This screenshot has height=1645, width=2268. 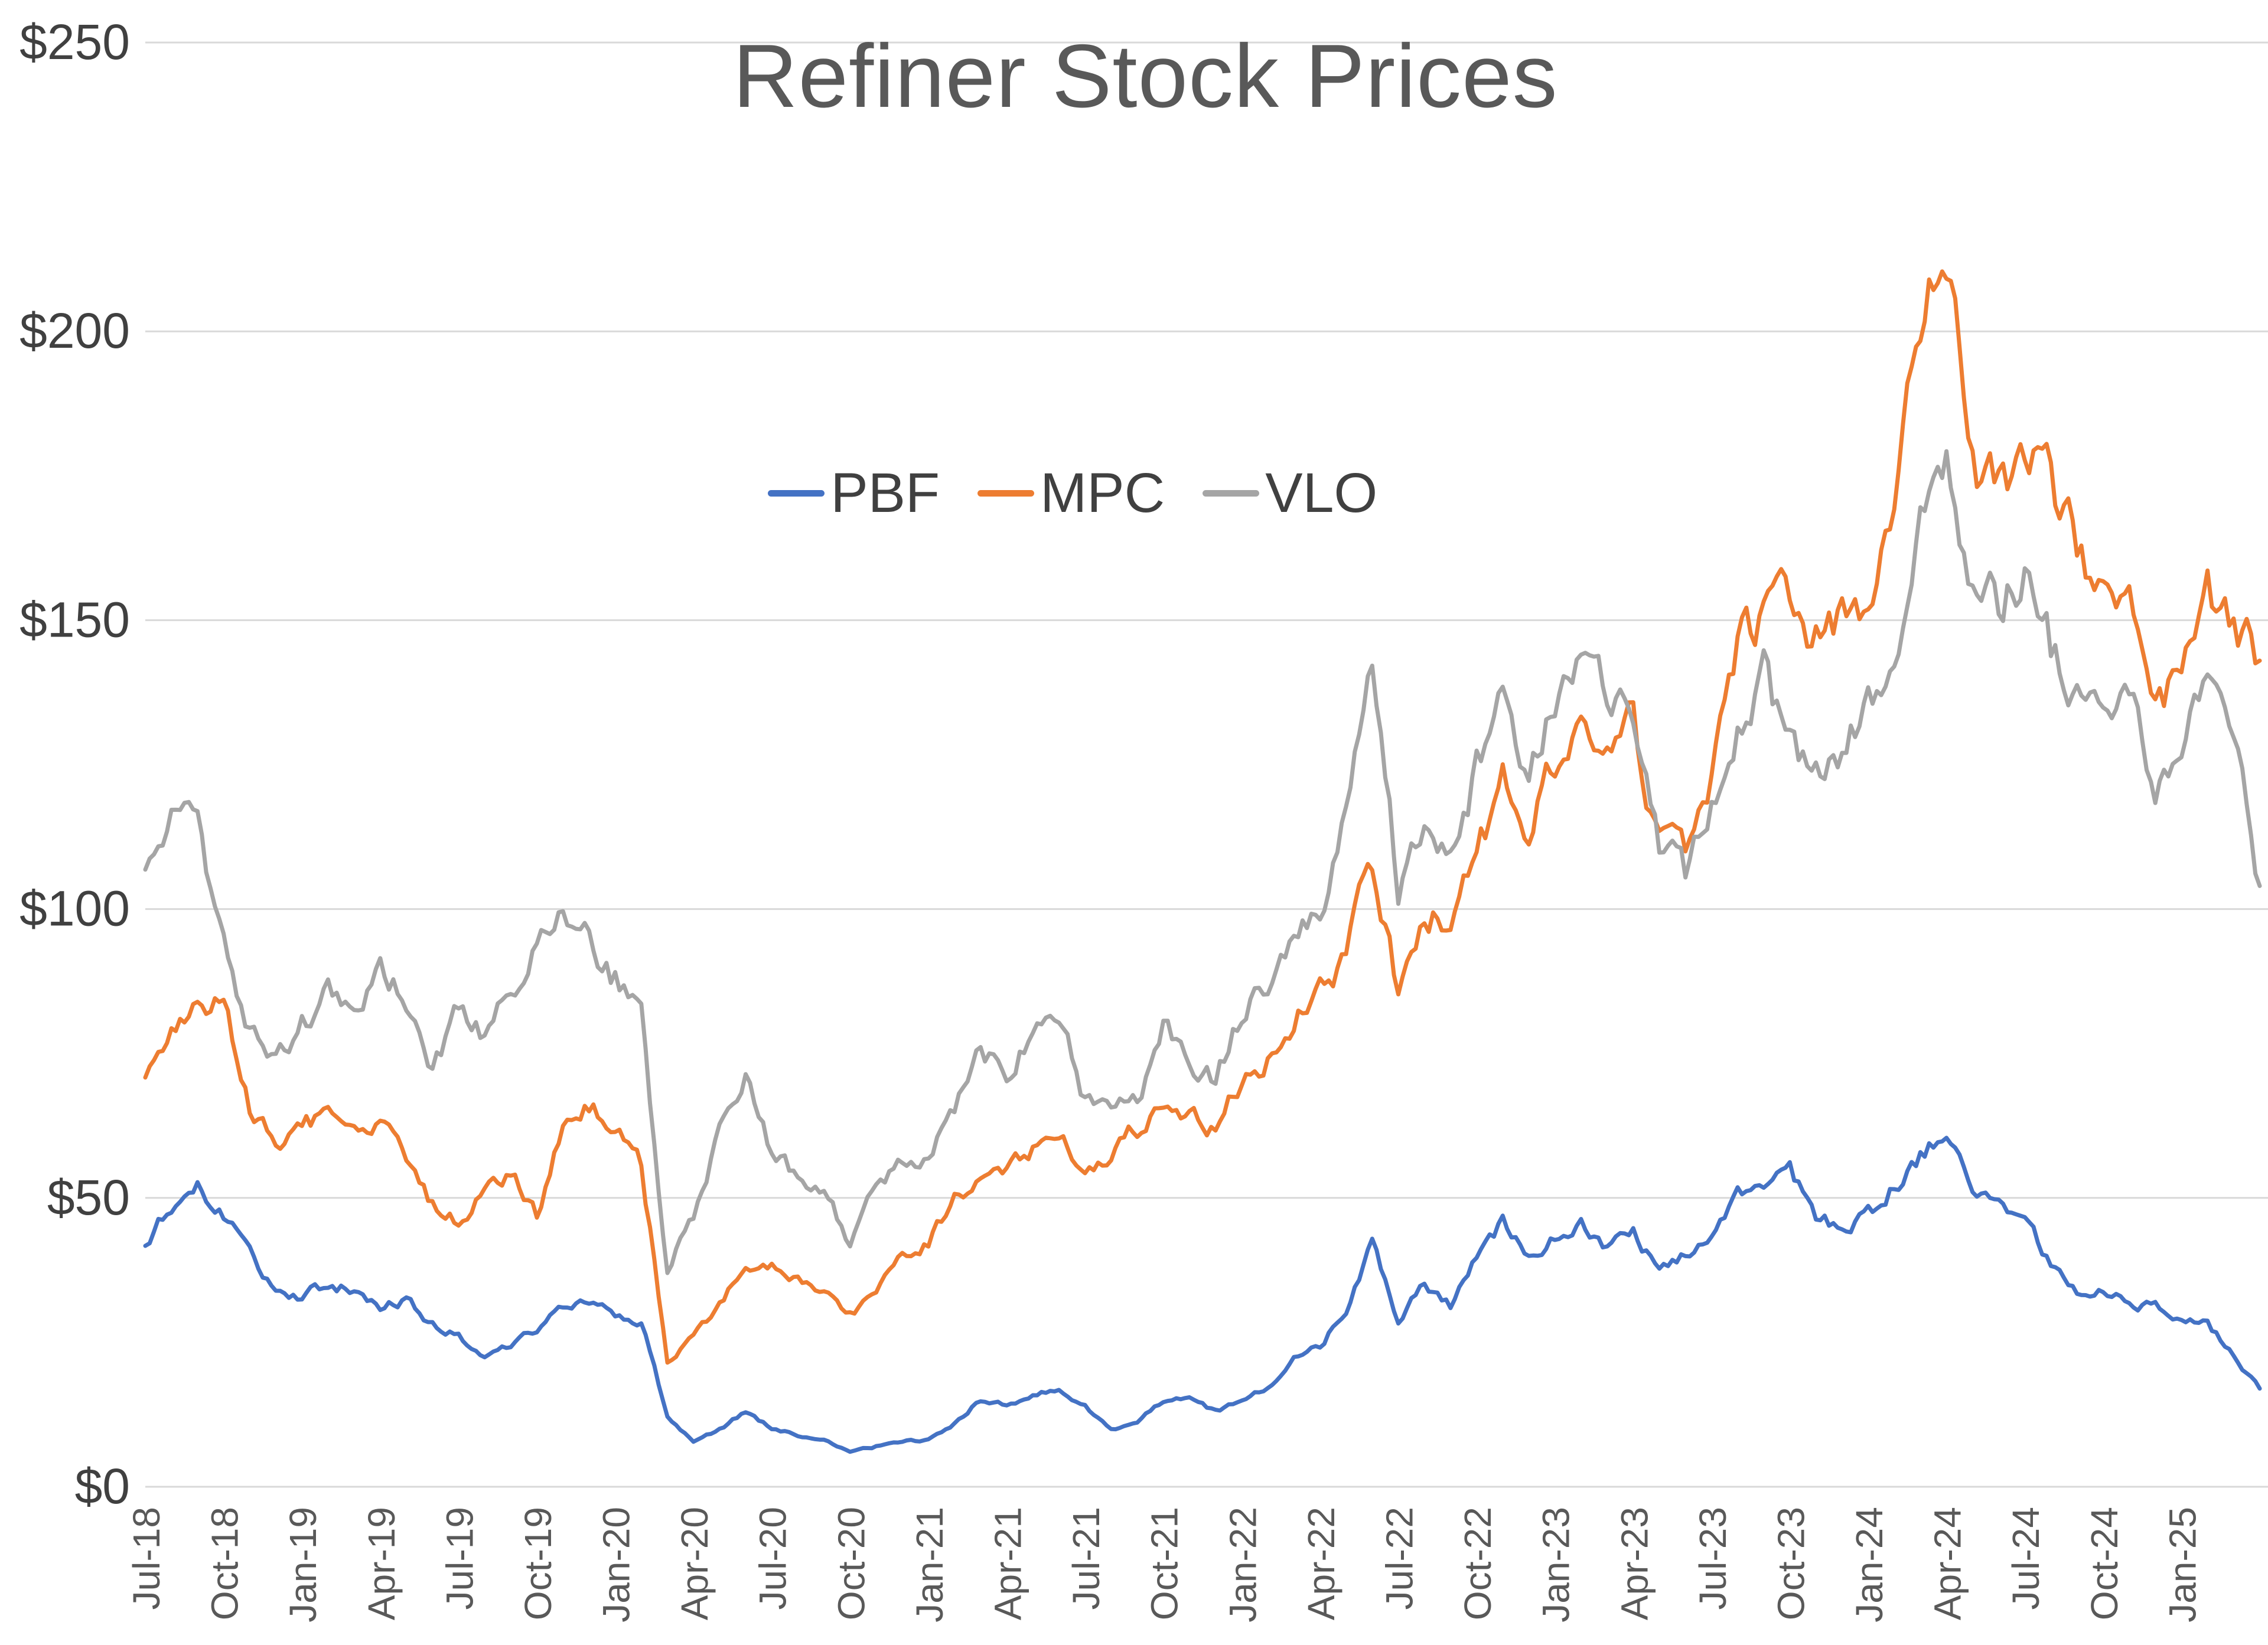 I want to click on x-axis-tick-label: Jul-19, so click(x=459, y=1558).